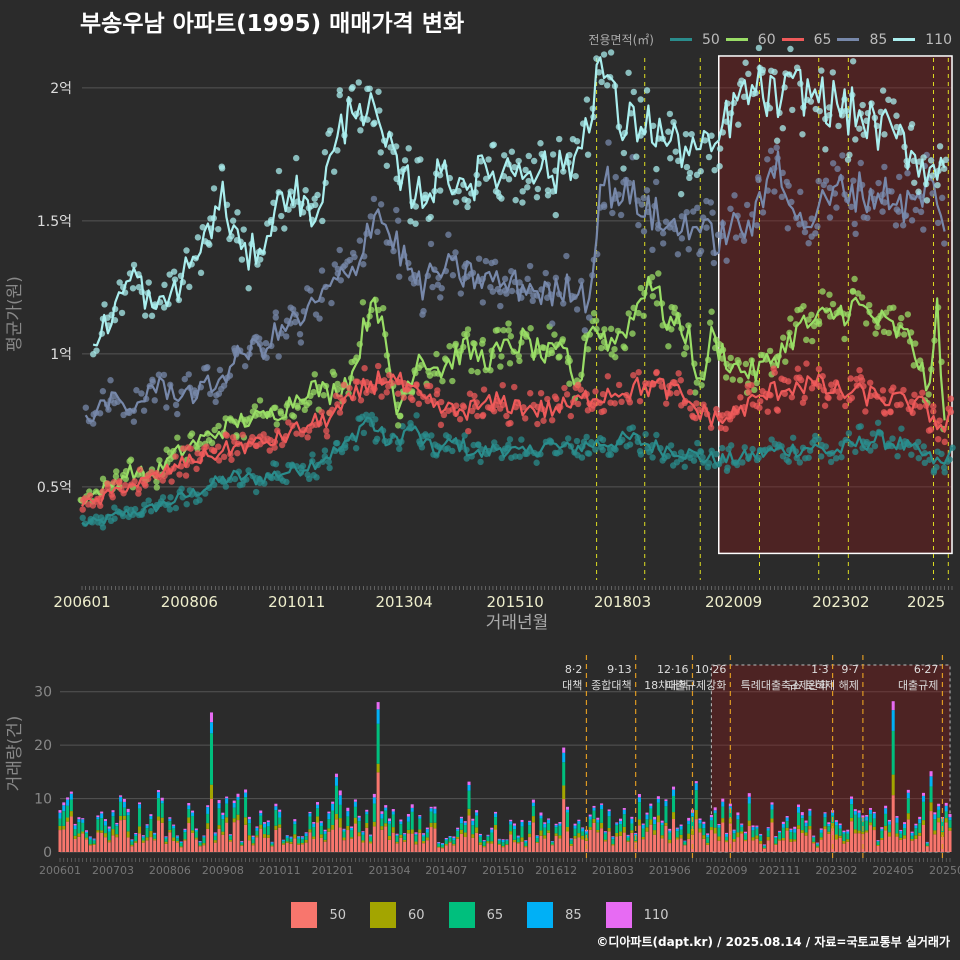 This screenshot has width=960, height=960. I want to click on volume-policy-date: 12·16, so click(673, 669).